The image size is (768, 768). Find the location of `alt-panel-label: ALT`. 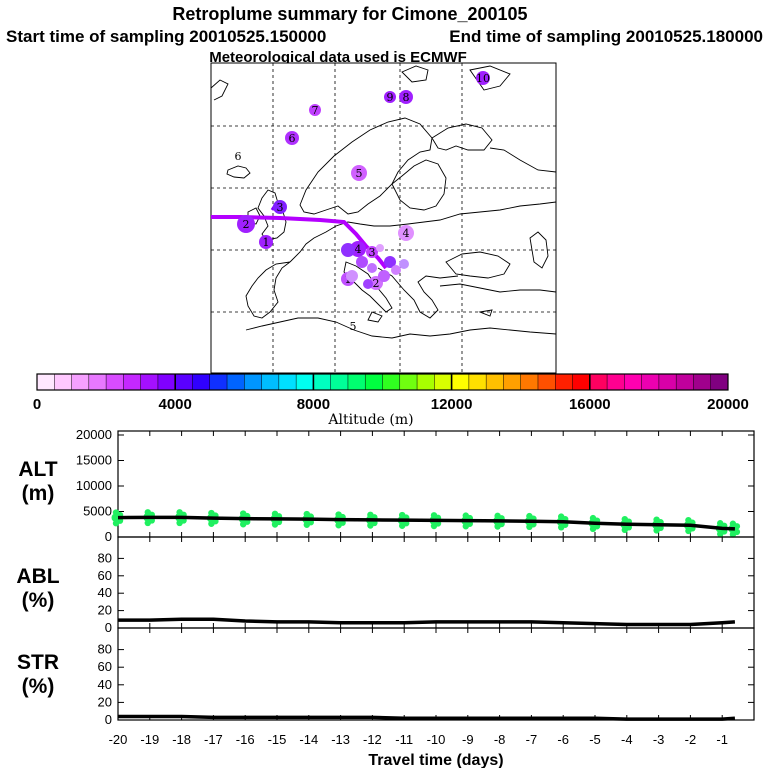

alt-panel-label: ALT is located at coordinates (37, 469).